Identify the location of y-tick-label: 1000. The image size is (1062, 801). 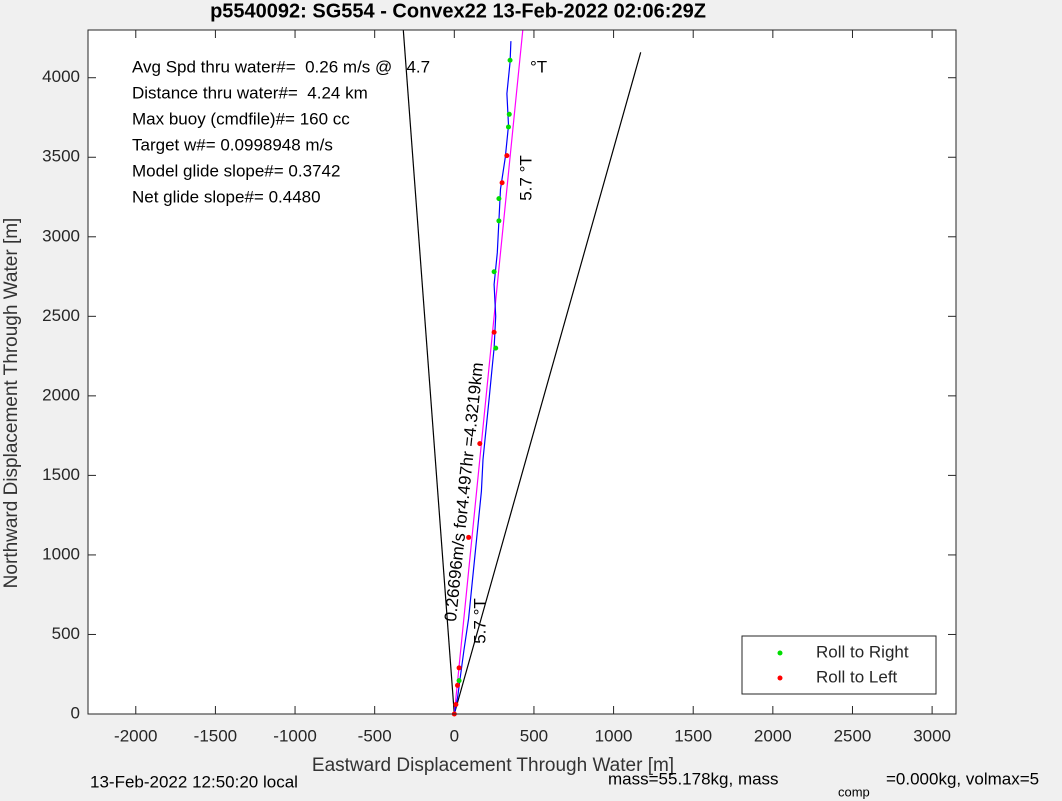
(61, 553).